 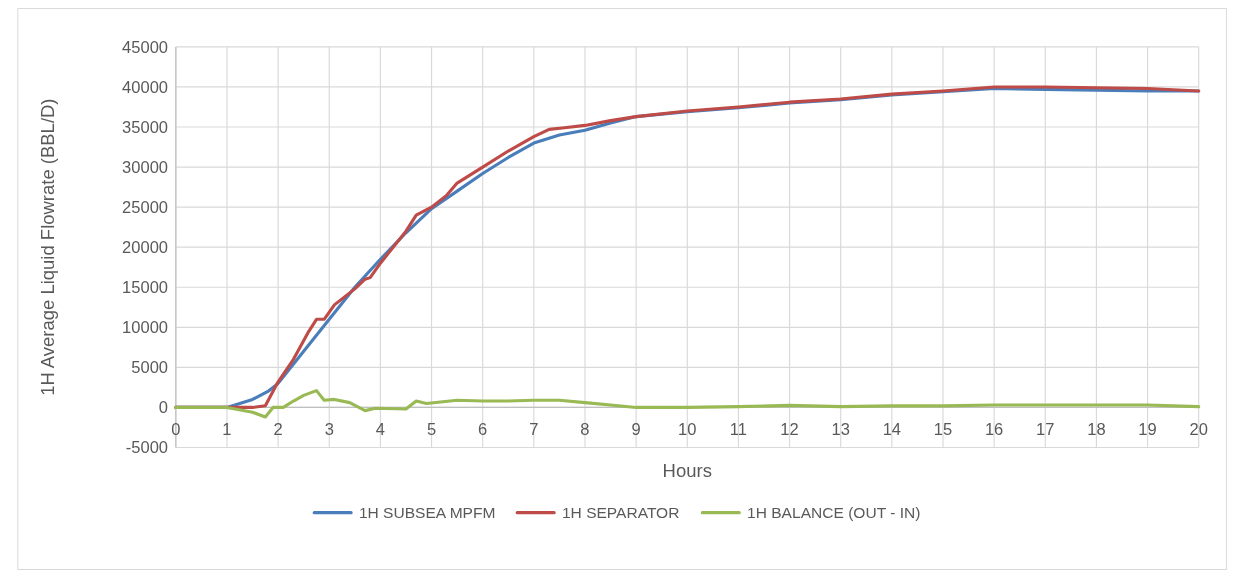 What do you see at coordinates (943, 429) in the screenshot?
I see `x-tick-label: 15` at bounding box center [943, 429].